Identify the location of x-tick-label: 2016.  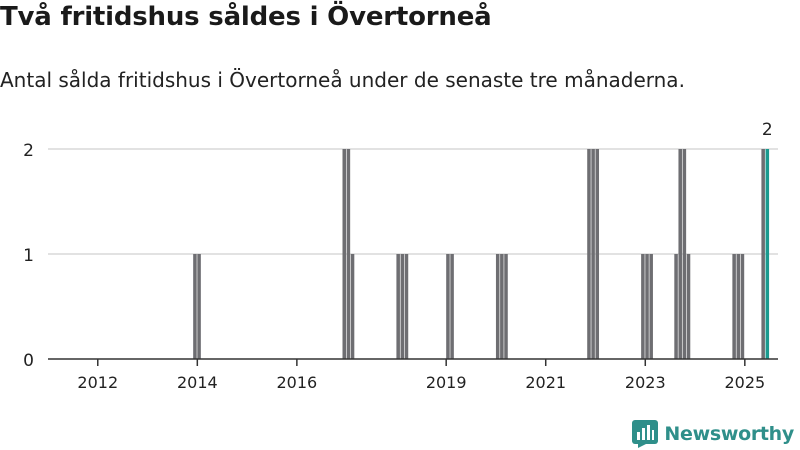
(297, 382).